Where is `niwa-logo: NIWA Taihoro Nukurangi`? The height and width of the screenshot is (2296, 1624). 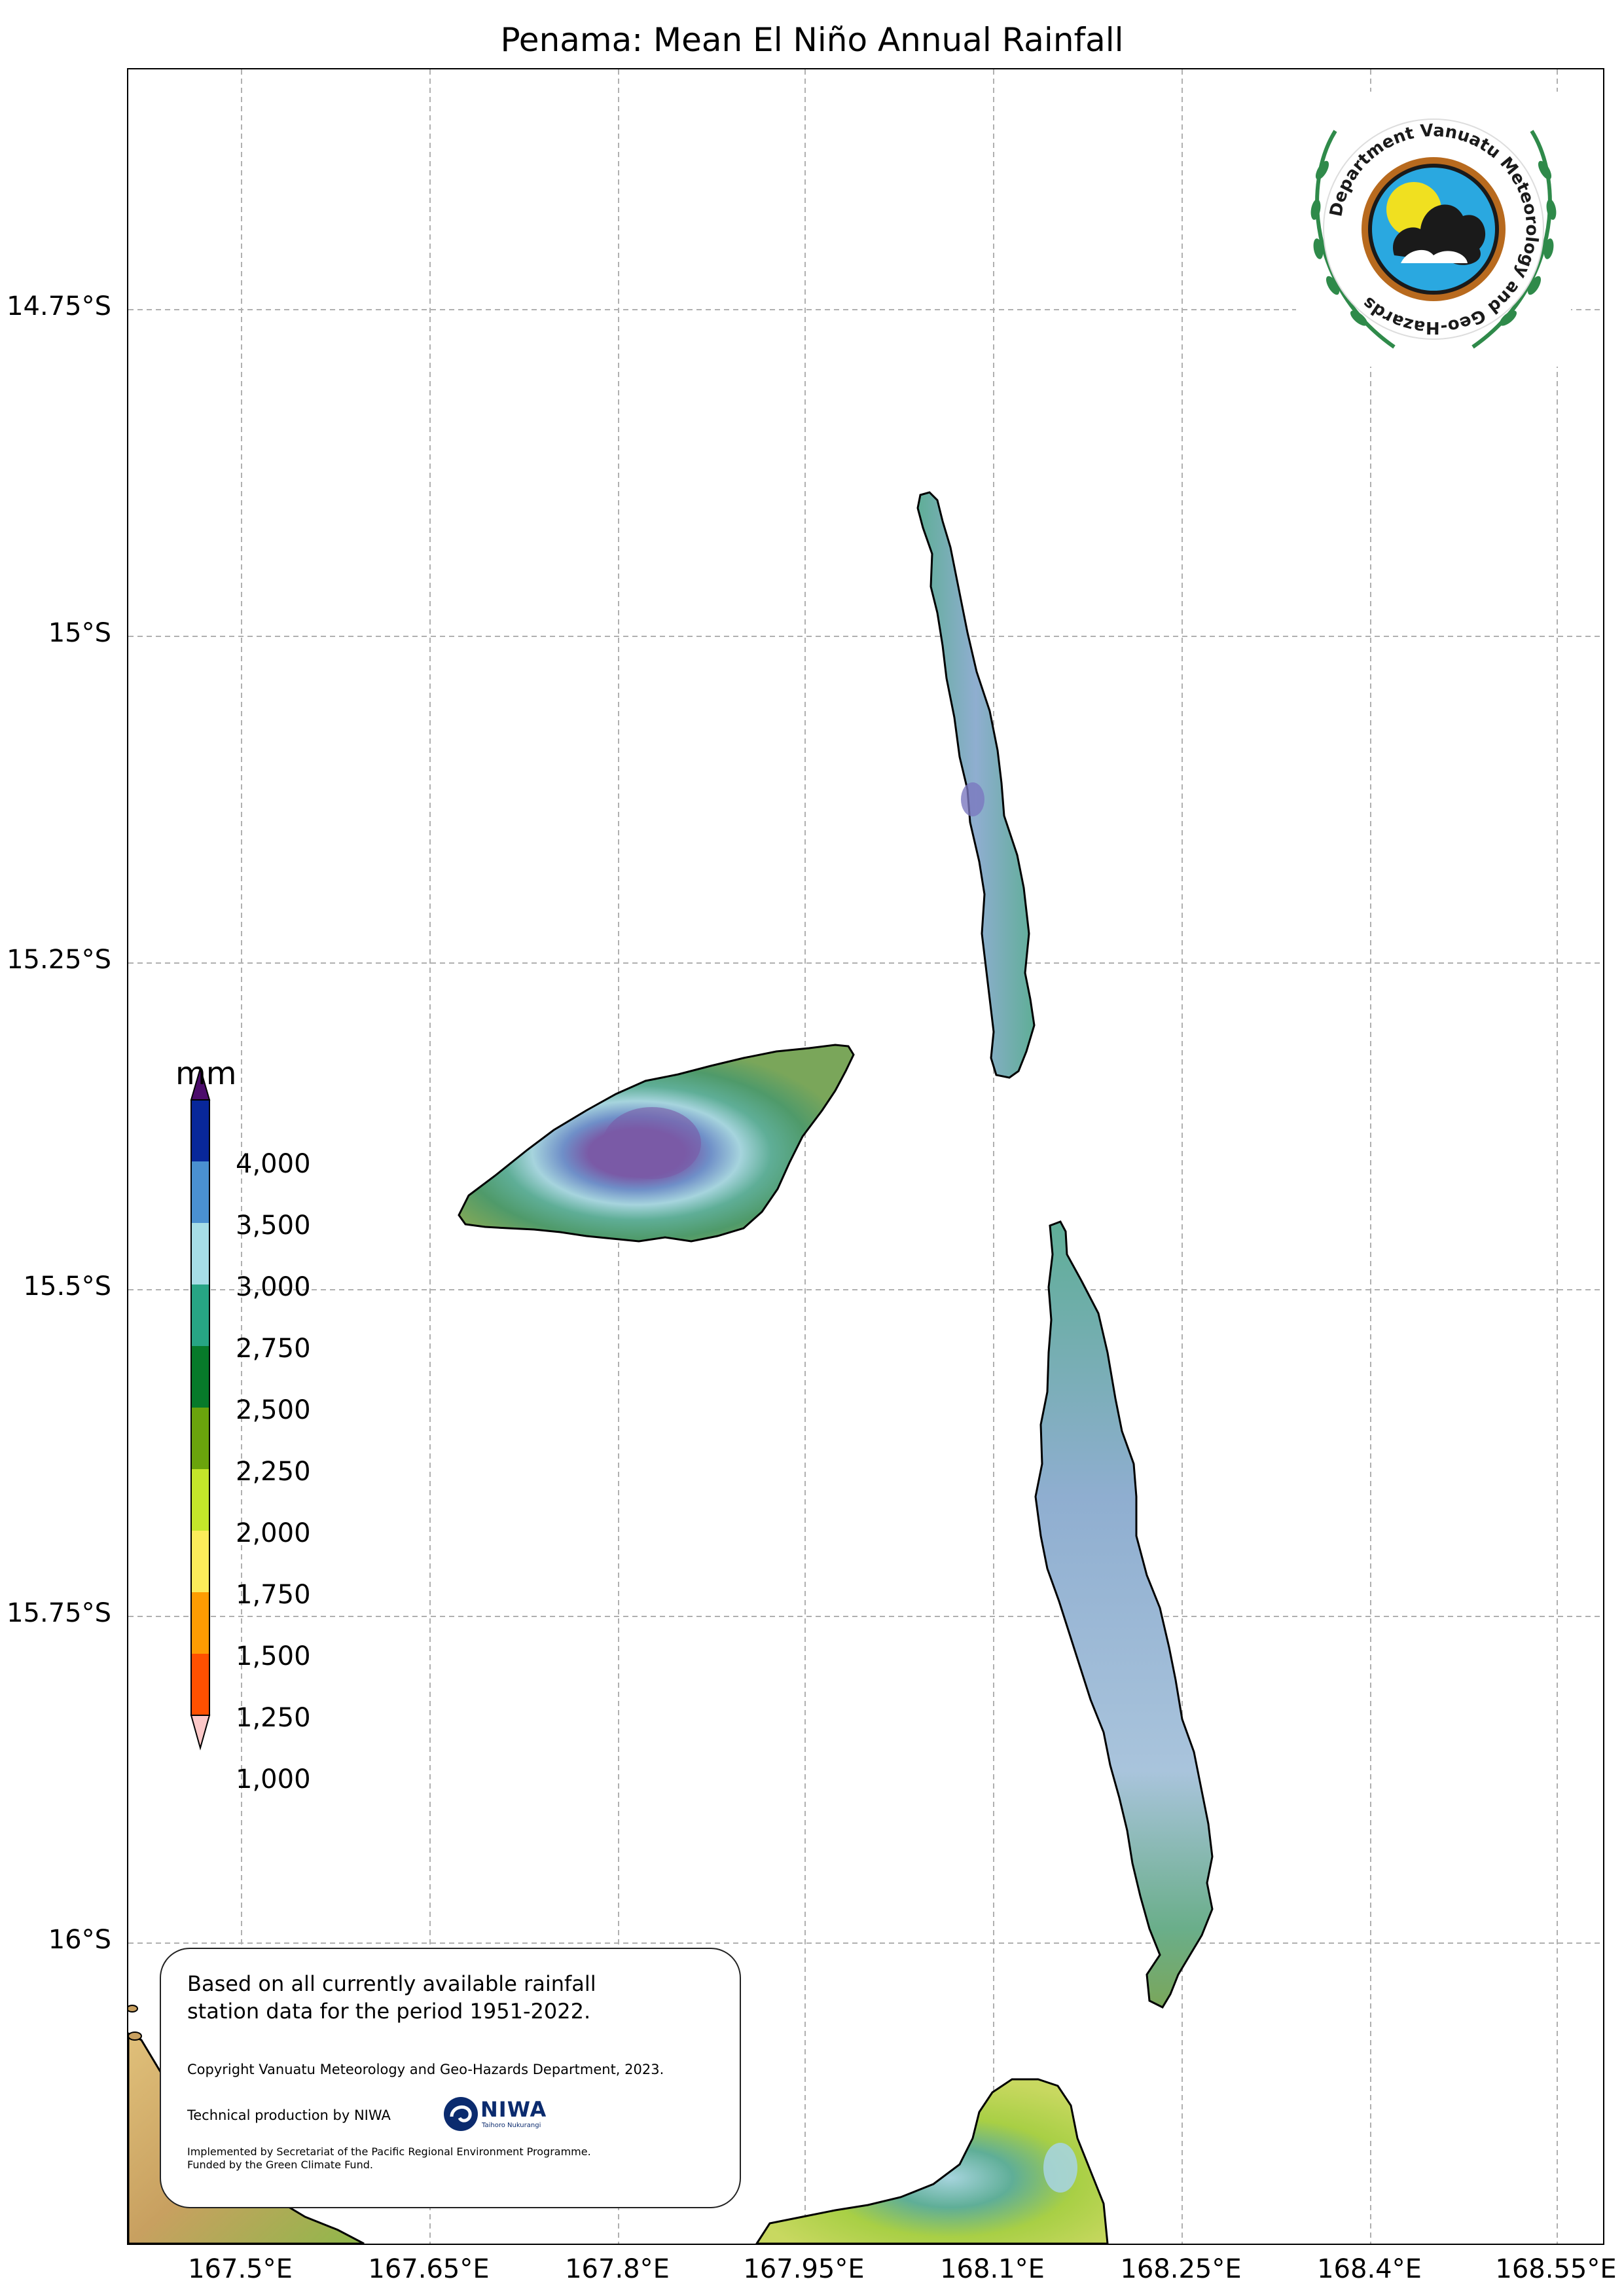 niwa-logo: NIWA Taihoro Nukurangi is located at coordinates (501, 2116).